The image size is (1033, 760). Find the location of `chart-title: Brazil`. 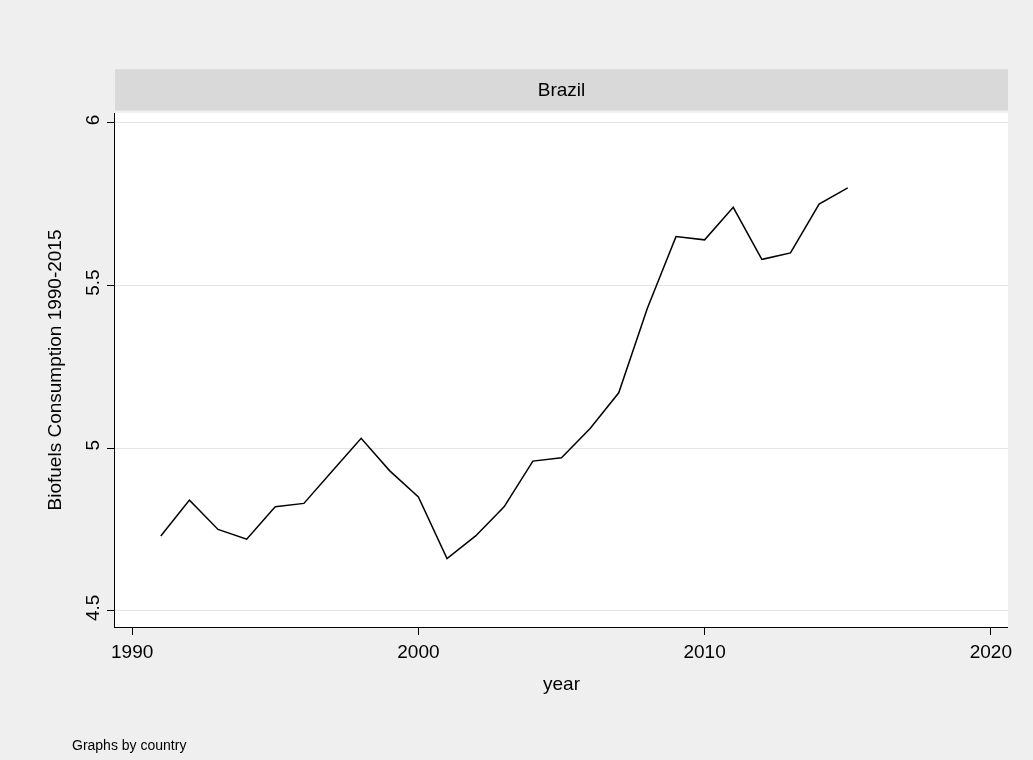

chart-title: Brazil is located at coordinates (561, 90).